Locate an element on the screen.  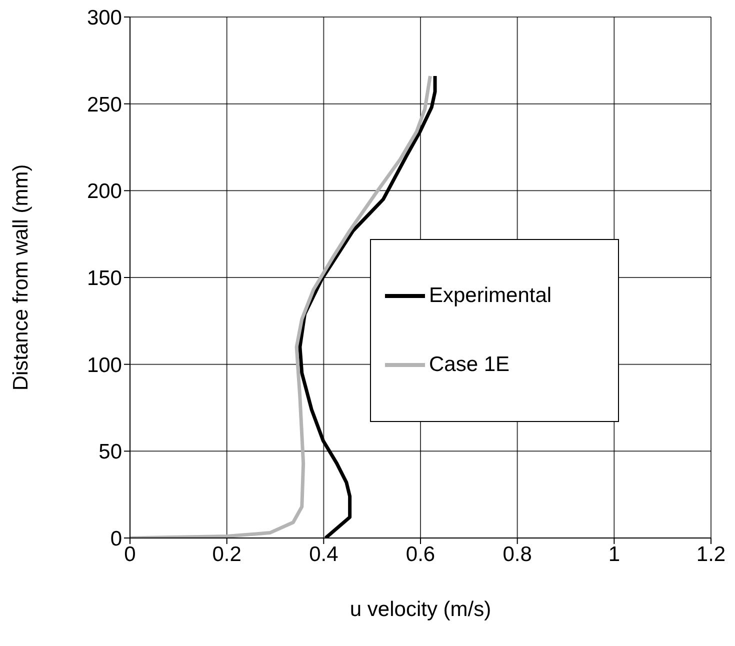
legend-label: Case 1E is located at coordinates (469, 364).